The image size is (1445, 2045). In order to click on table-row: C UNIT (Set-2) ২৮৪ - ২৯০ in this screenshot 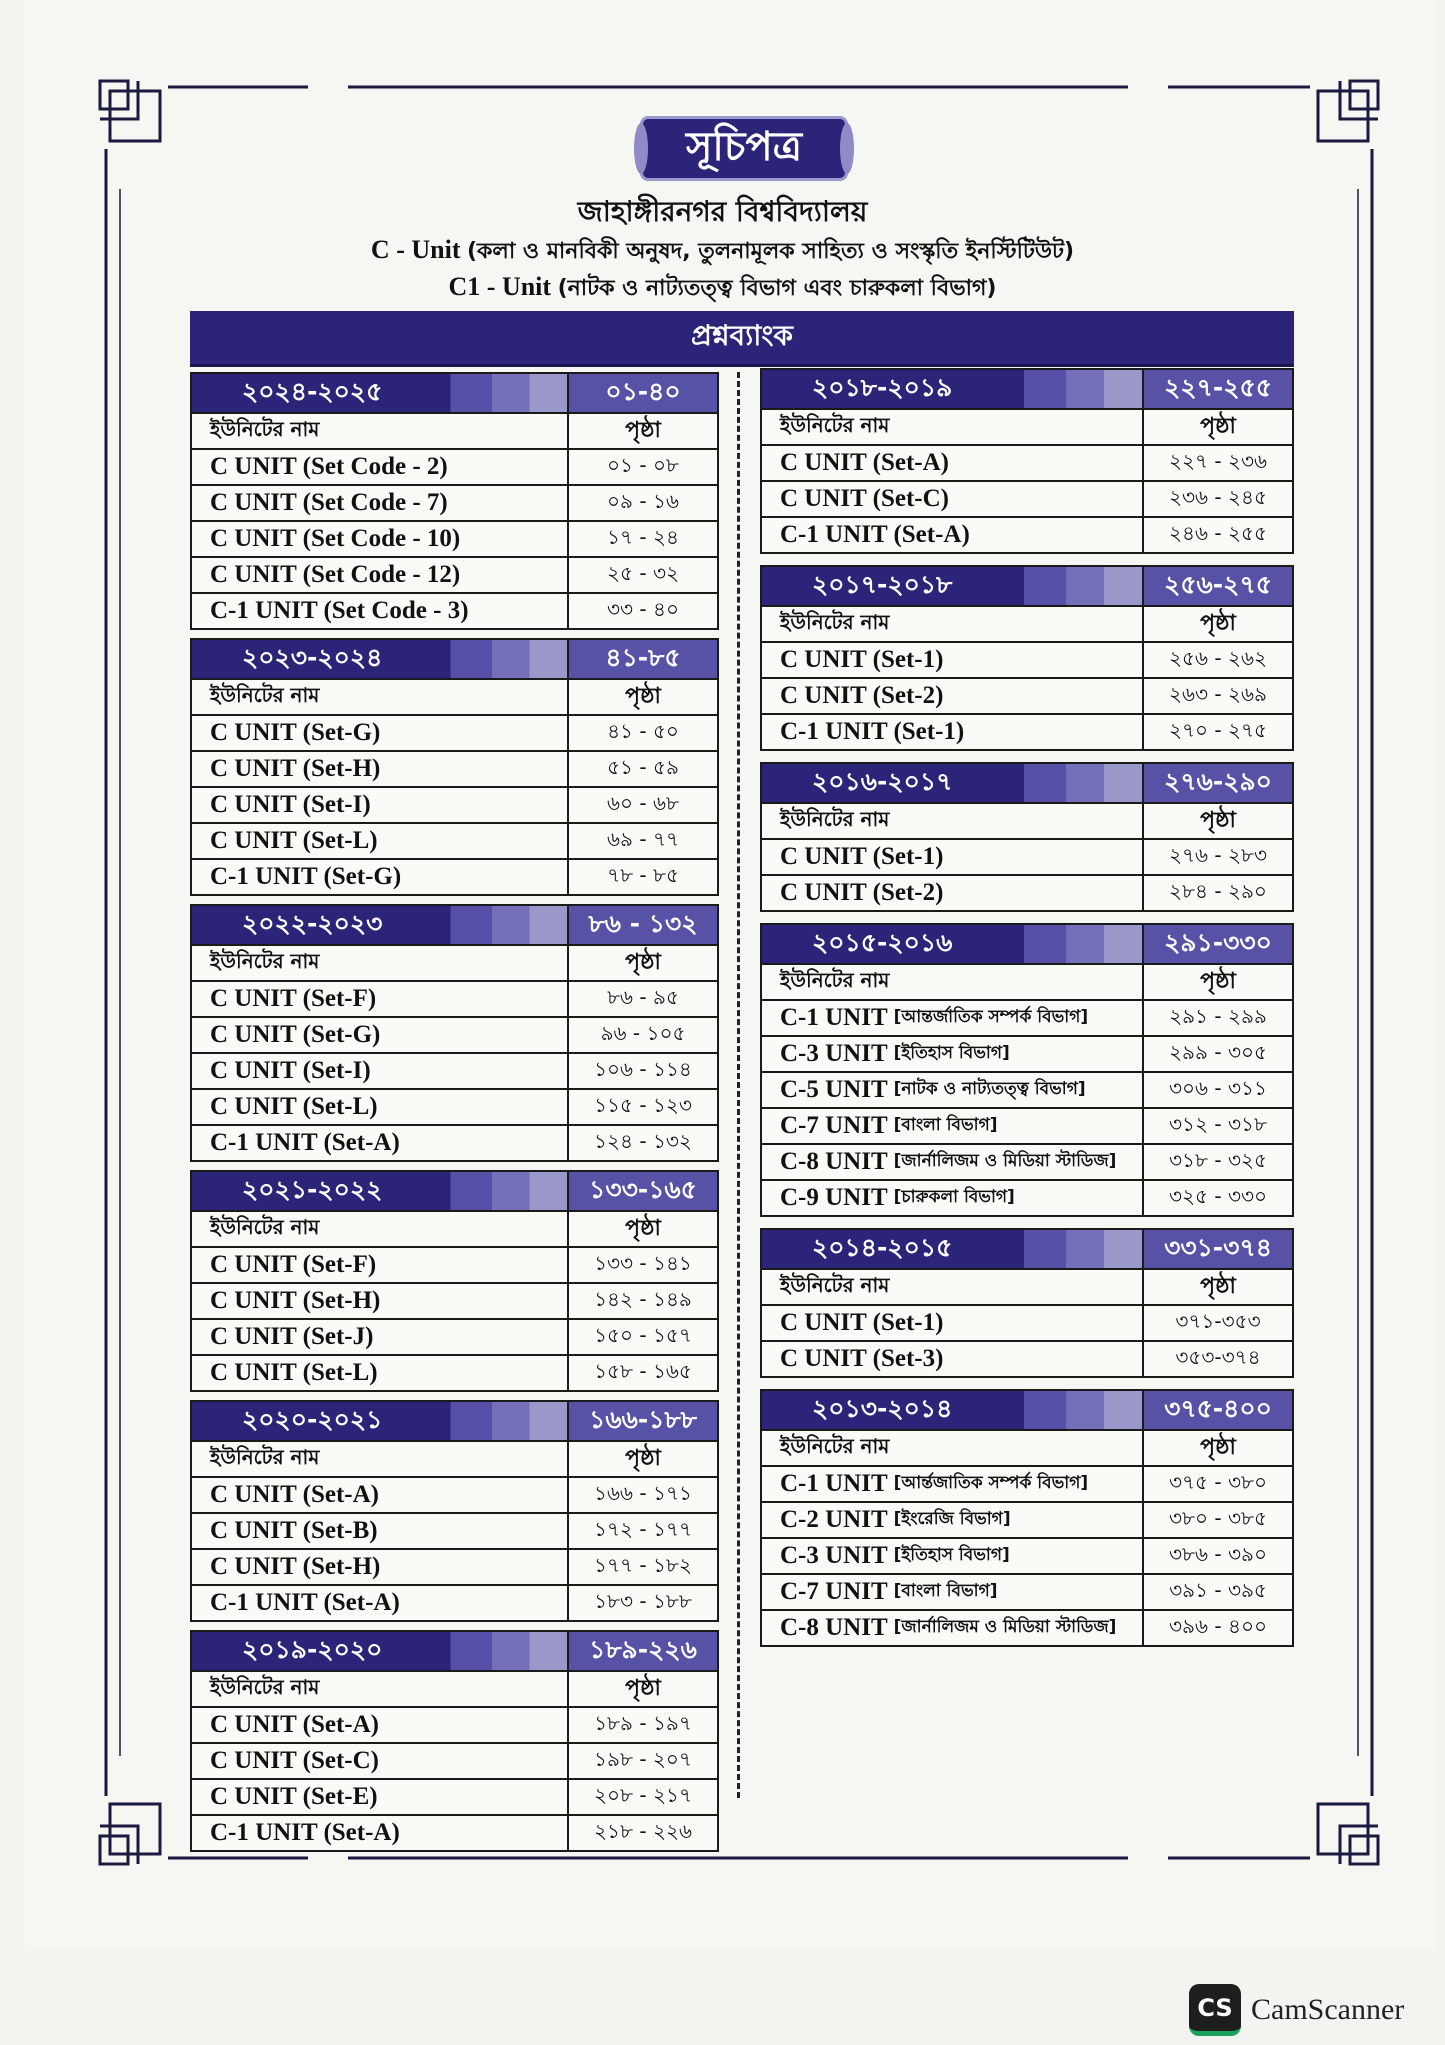, I will do `click(1027, 892)`.